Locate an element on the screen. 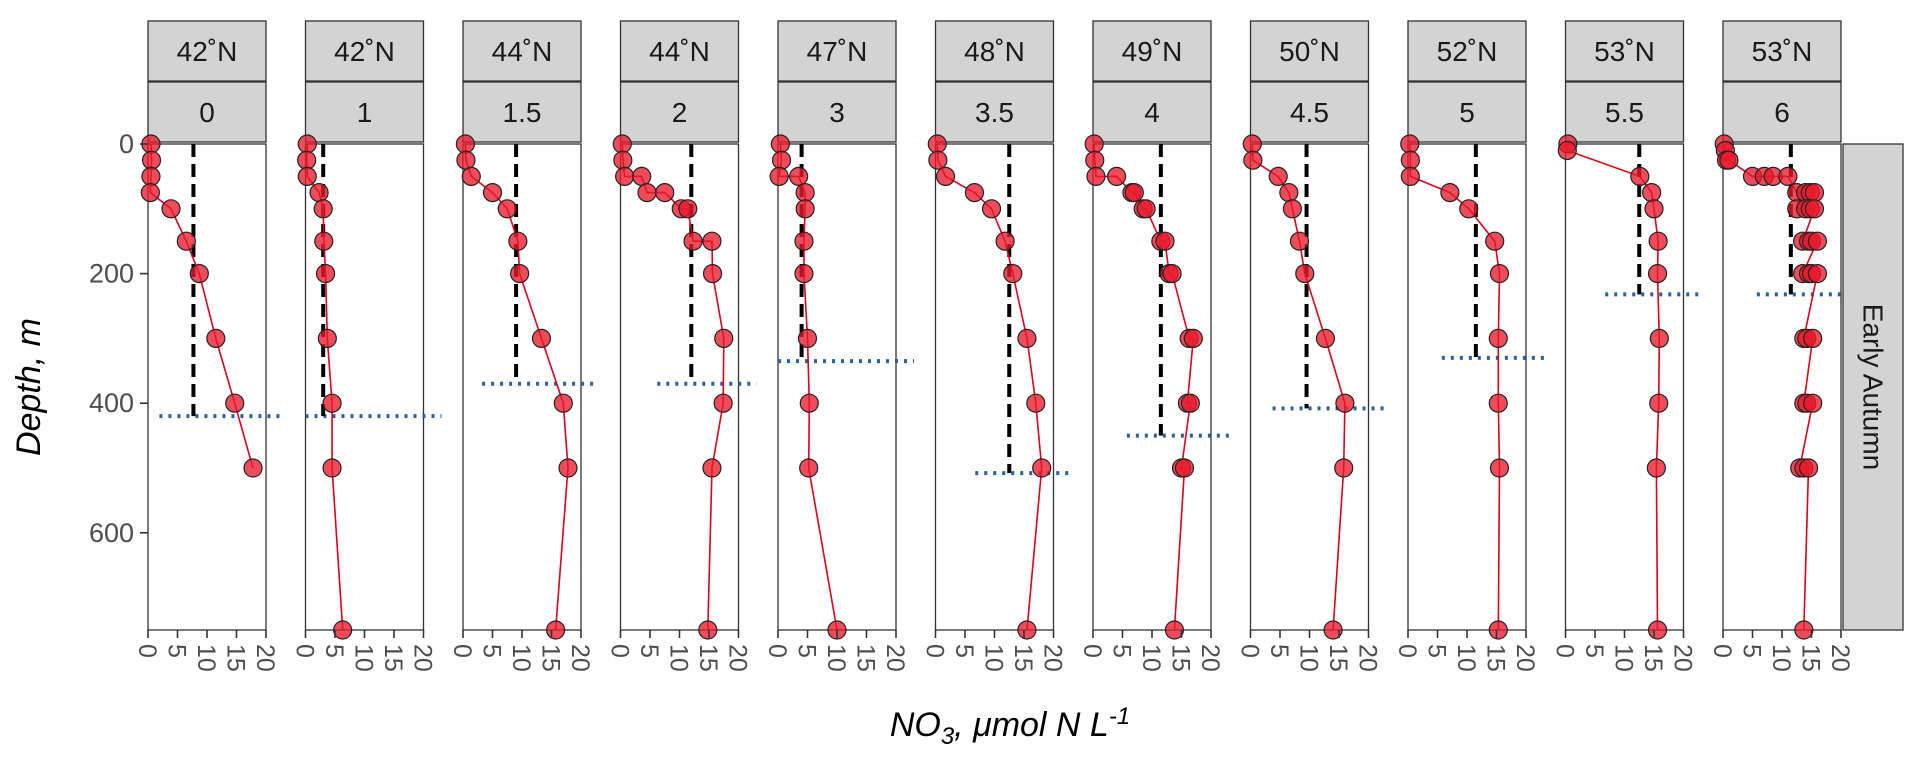 The width and height of the screenshot is (1920, 768). facet-label-step: 5 is located at coordinates (1467, 112).